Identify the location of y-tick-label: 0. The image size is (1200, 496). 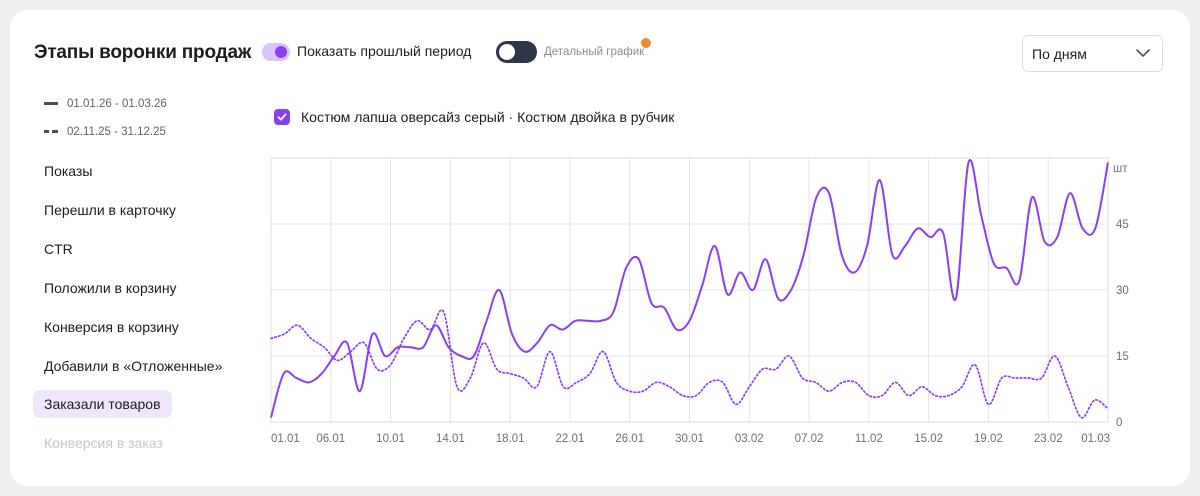
(1119, 423).